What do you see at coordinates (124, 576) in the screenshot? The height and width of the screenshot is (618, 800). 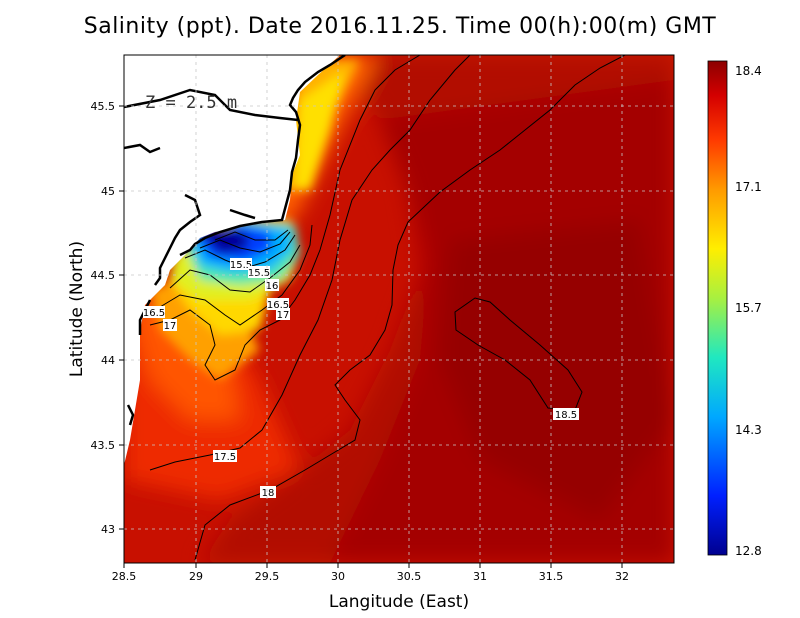 I see `x-tick-label: 28.5` at bounding box center [124, 576].